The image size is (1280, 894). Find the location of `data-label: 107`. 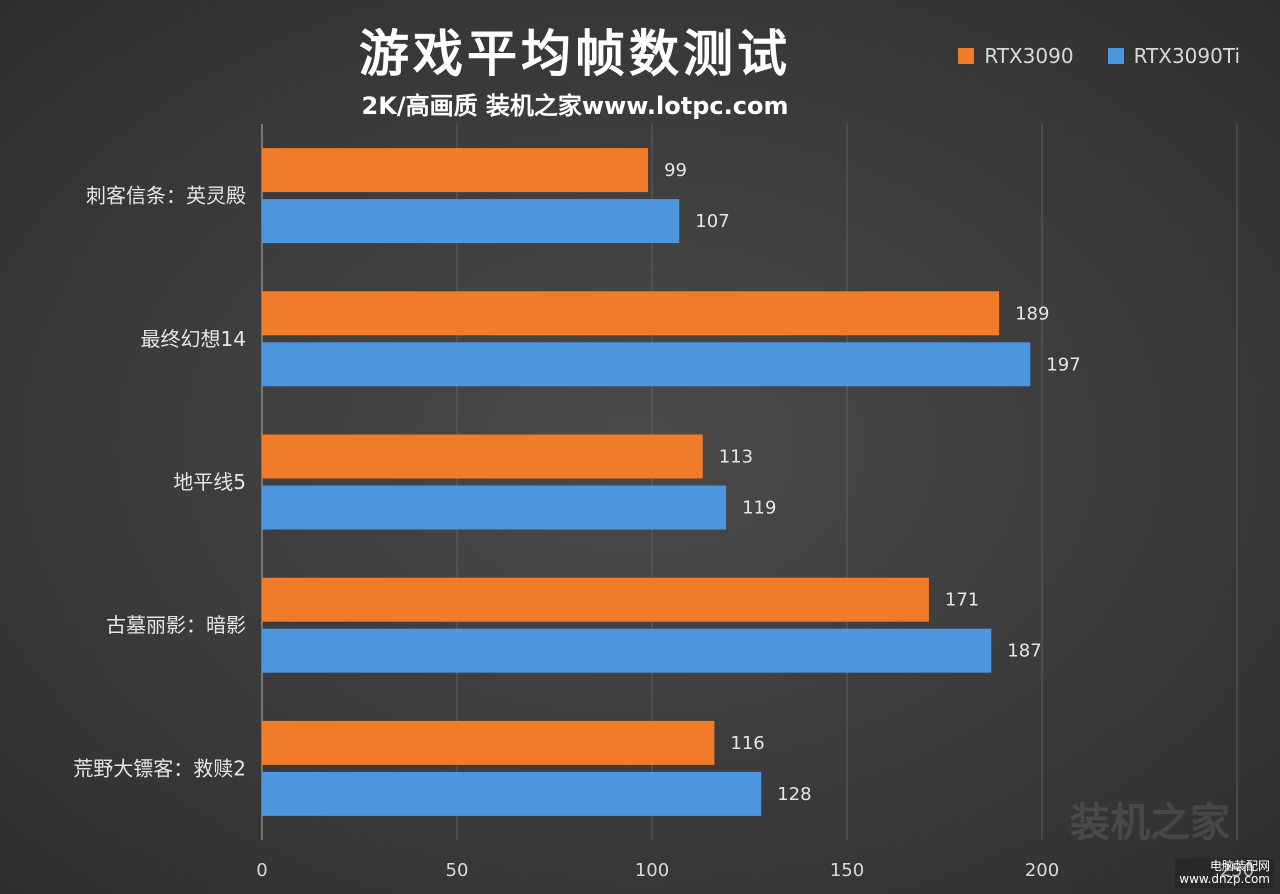

data-label: 107 is located at coordinates (712, 221).